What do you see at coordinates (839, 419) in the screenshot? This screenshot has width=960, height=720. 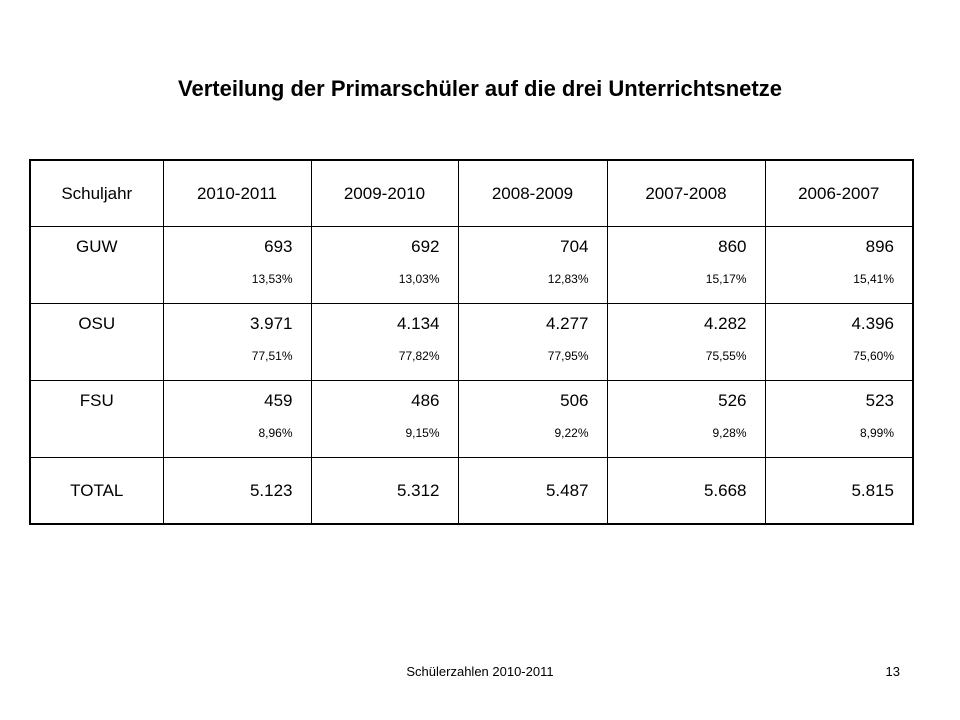 I see `value-cell: 523 8,99%` at bounding box center [839, 419].